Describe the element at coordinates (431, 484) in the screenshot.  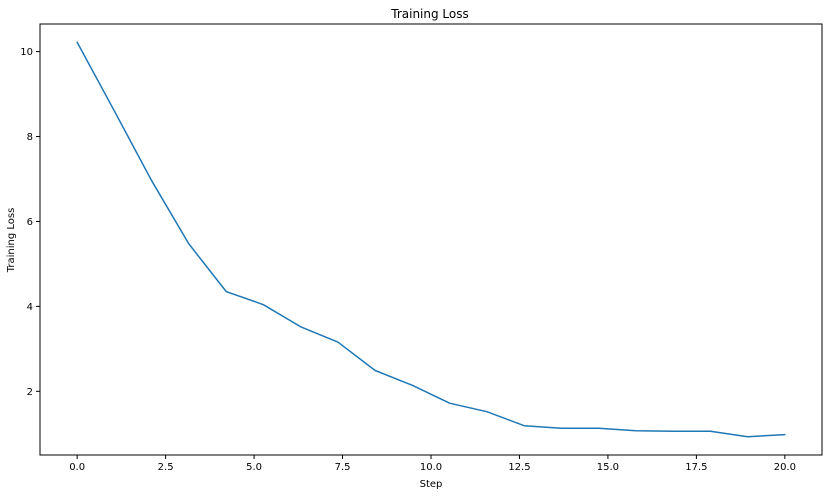
I see `x-axis-label: Step` at that location.